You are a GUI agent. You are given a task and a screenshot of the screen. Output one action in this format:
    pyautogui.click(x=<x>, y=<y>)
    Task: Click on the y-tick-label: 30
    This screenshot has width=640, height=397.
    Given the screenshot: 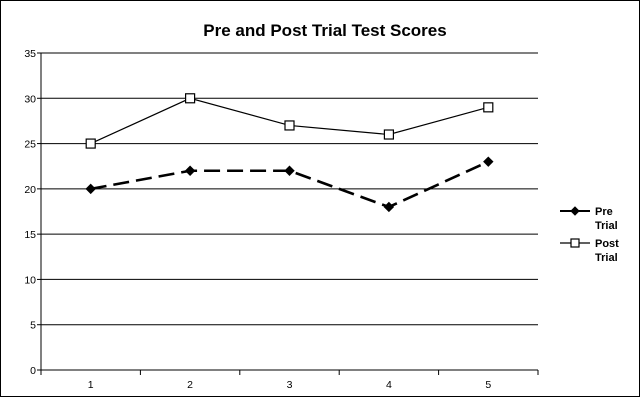 What is the action you would take?
    pyautogui.click(x=30, y=99)
    